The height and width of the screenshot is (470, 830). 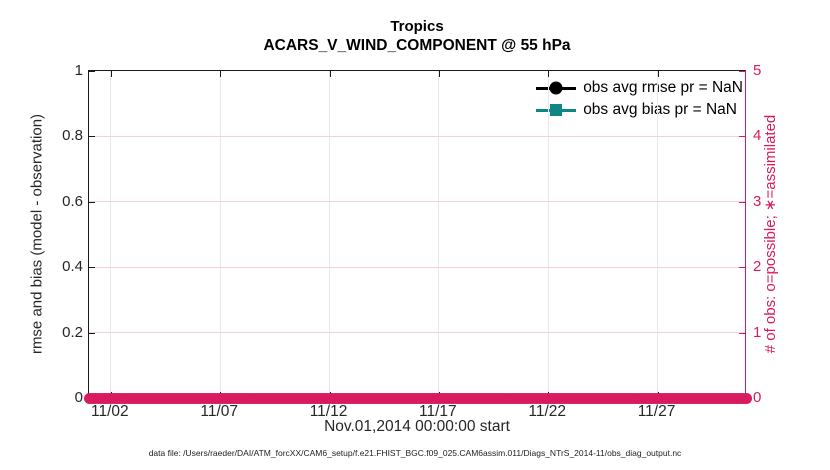 I want to click on left-axis-label: rmse and bias (model - observation), so click(x=37, y=234).